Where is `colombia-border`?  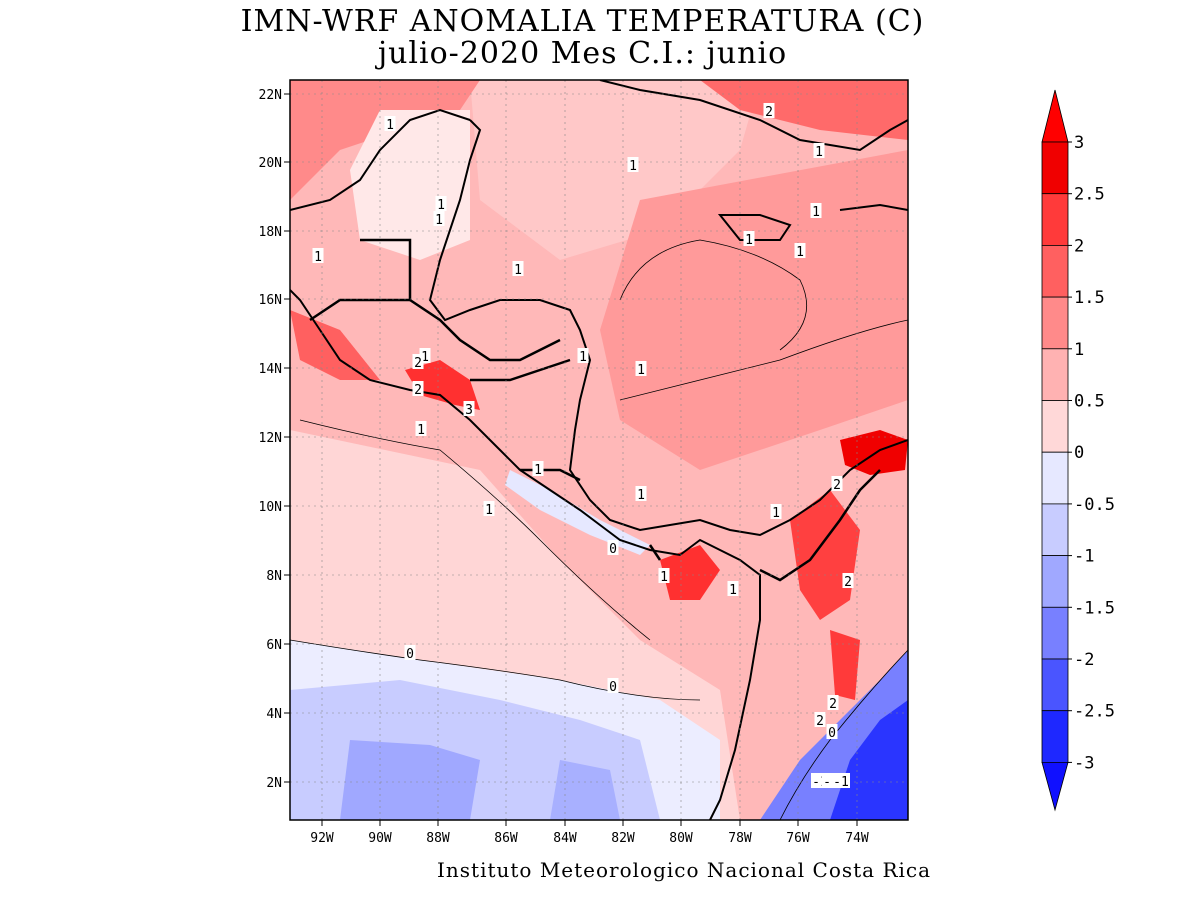
colombia-border is located at coordinates (820, 525).